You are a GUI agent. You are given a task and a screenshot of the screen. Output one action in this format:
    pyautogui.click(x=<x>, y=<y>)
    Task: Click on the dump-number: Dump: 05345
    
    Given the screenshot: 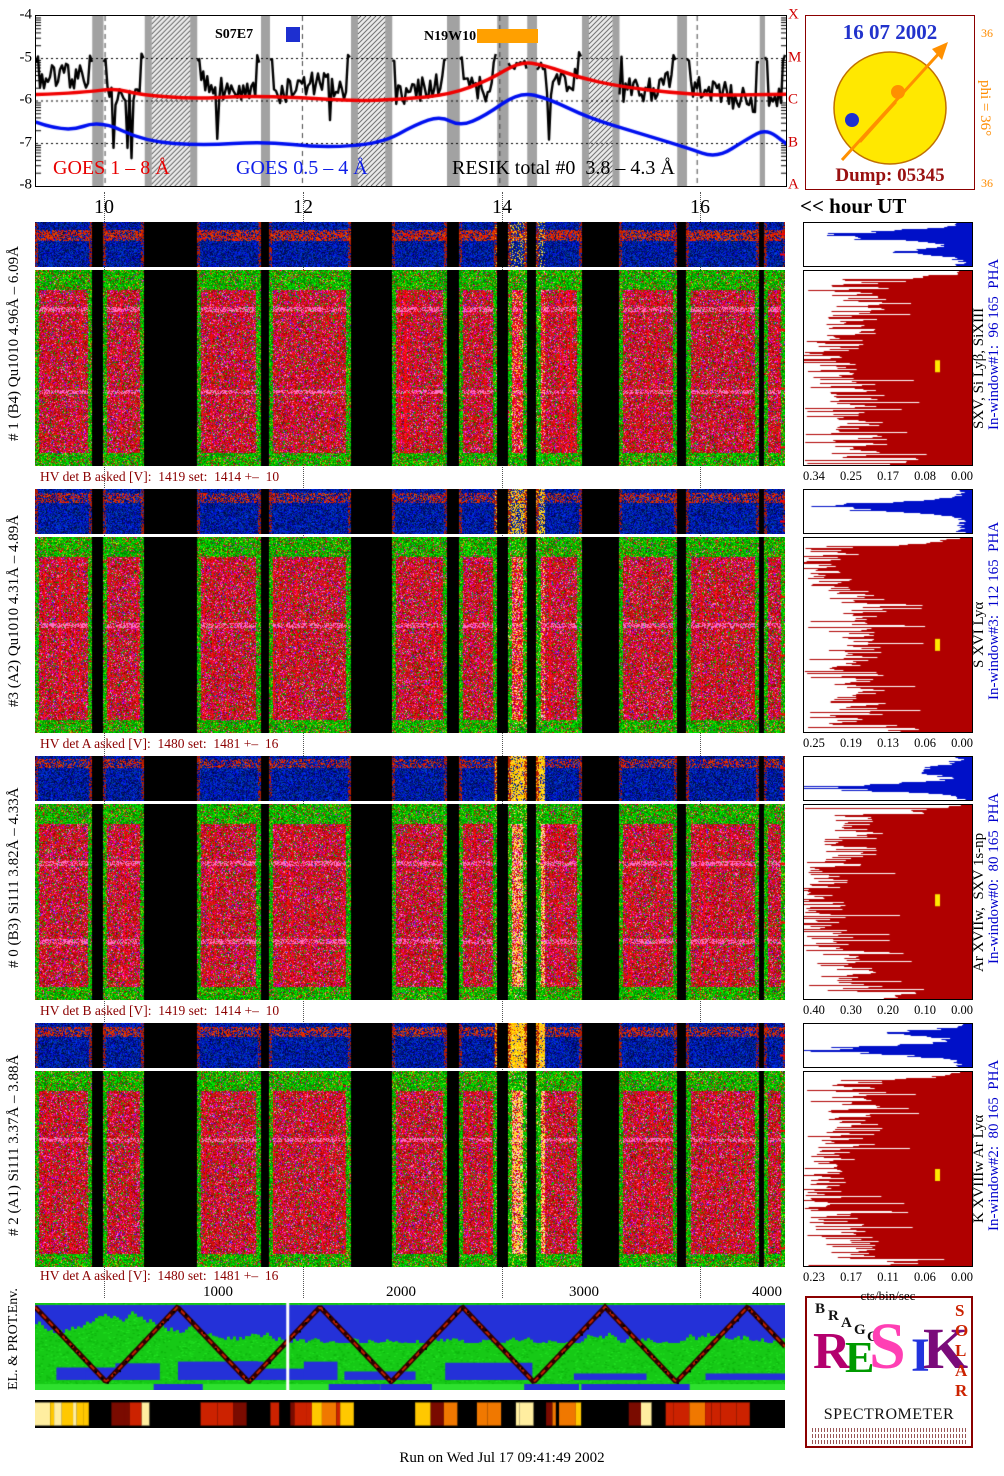 What is the action you would take?
    pyautogui.click(x=890, y=175)
    